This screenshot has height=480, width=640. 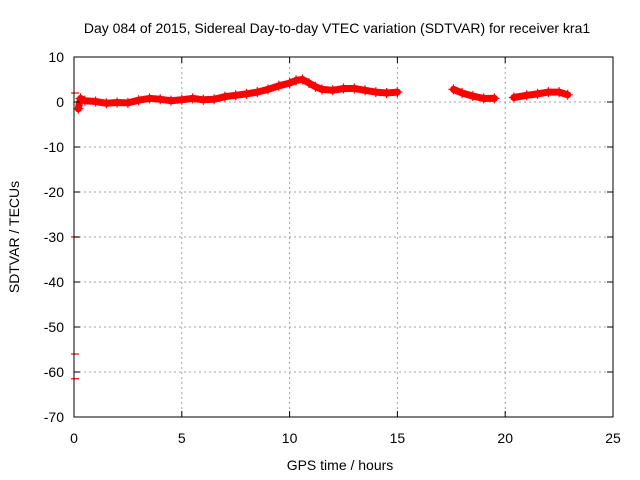 I want to click on x-tick-label: 10, so click(x=290, y=438).